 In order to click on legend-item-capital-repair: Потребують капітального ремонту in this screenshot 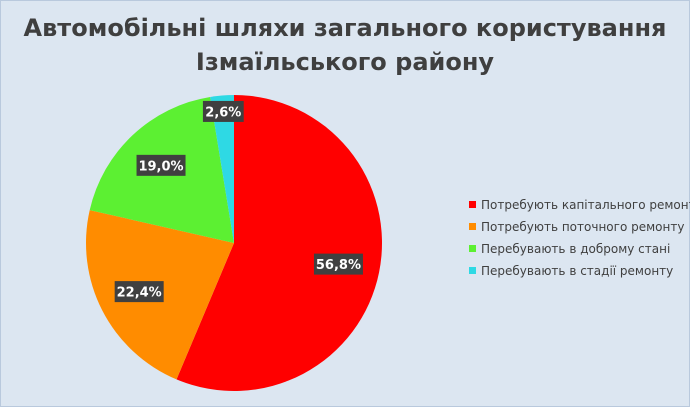, I will do `click(579, 208)`.